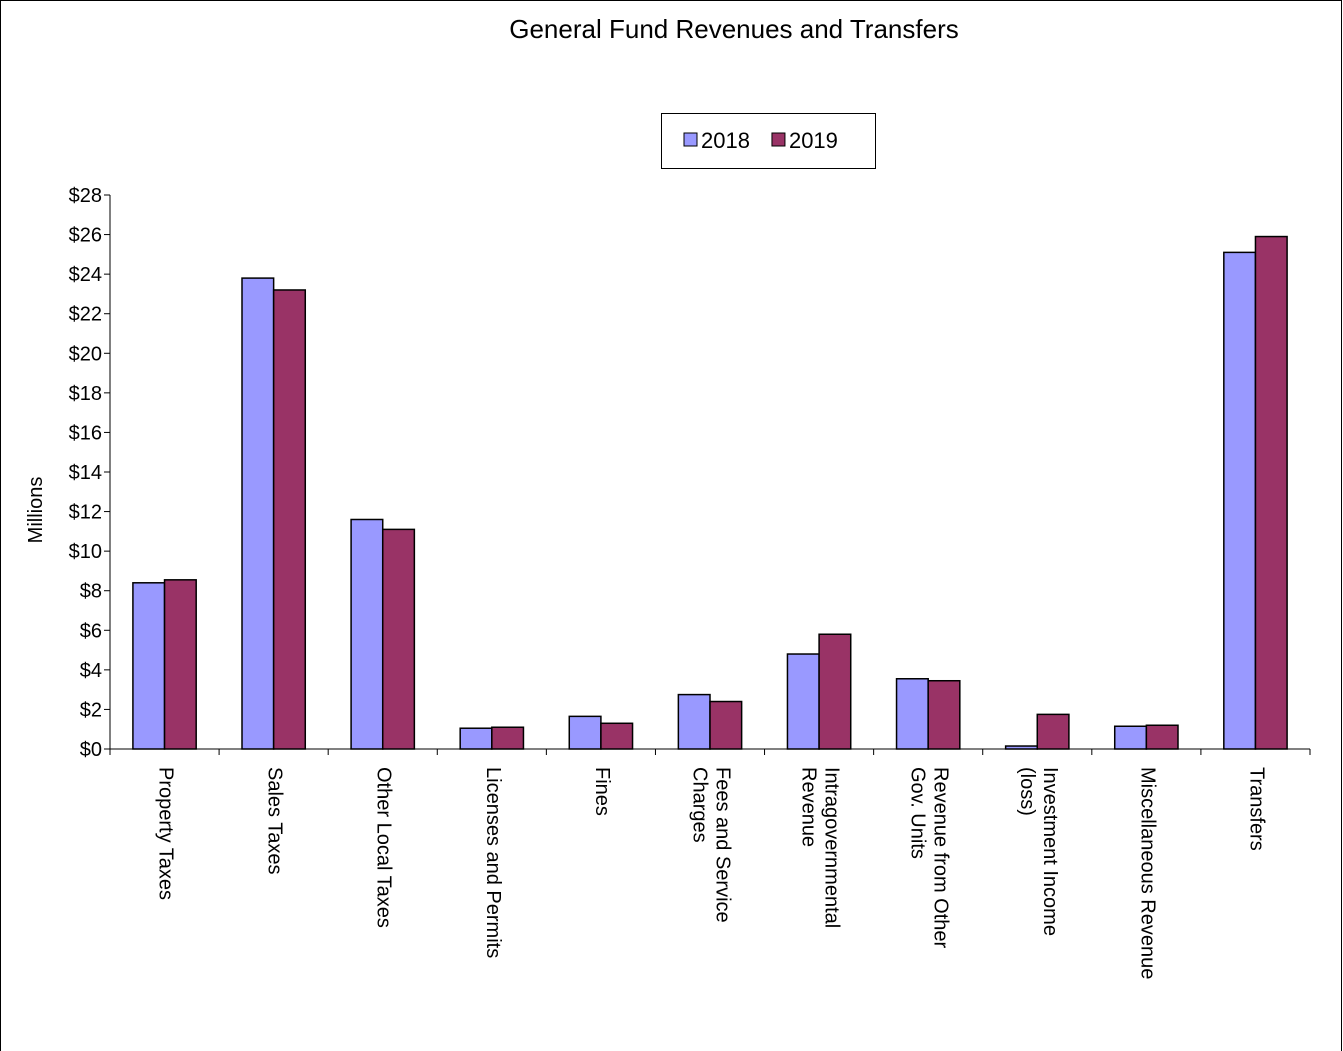 The image size is (1343, 1051). I want to click on x-tick-label: Miscellaneous Revenue, so click(1147, 873).